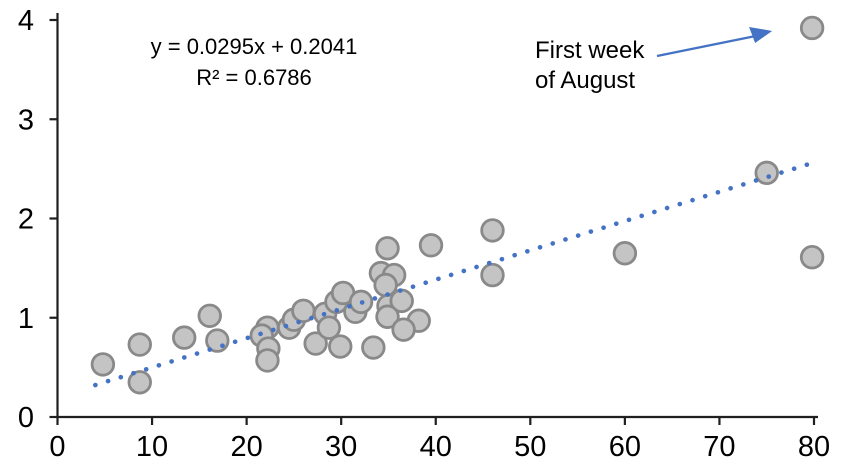  Describe the element at coordinates (26, 319) in the screenshot. I see `y-tick-label: 1` at that location.